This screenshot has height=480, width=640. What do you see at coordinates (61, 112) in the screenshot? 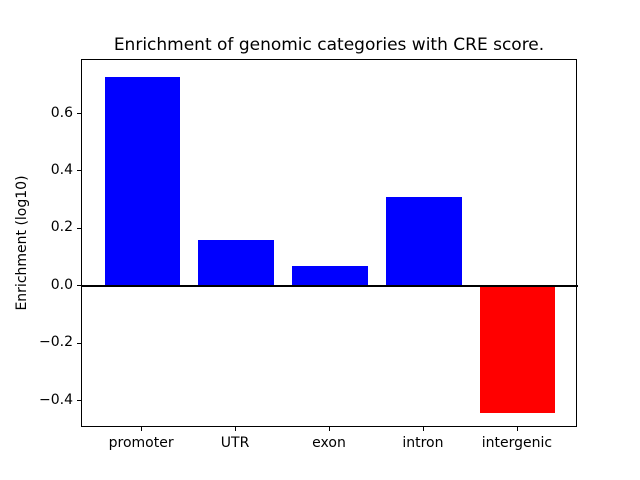
I see `y-tick-label: 0.6` at bounding box center [61, 112].